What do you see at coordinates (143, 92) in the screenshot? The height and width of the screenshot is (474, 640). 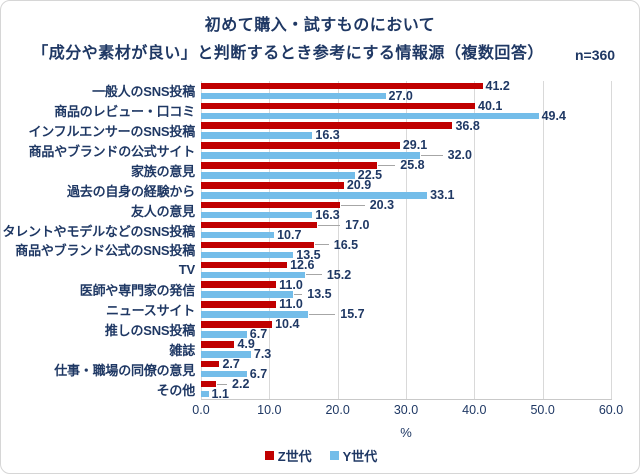 I see `category-label: 一般人のSNS投稿` at bounding box center [143, 92].